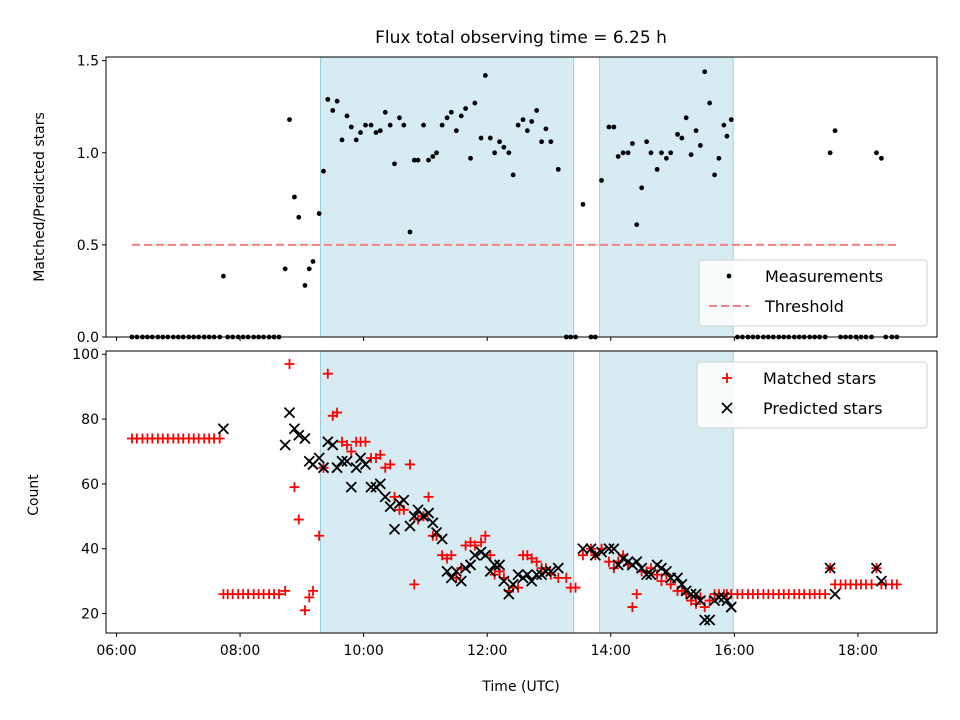 The width and height of the screenshot is (960, 720). Describe the element at coordinates (90, 420) in the screenshot. I see `y-tick-label: 80` at that location.